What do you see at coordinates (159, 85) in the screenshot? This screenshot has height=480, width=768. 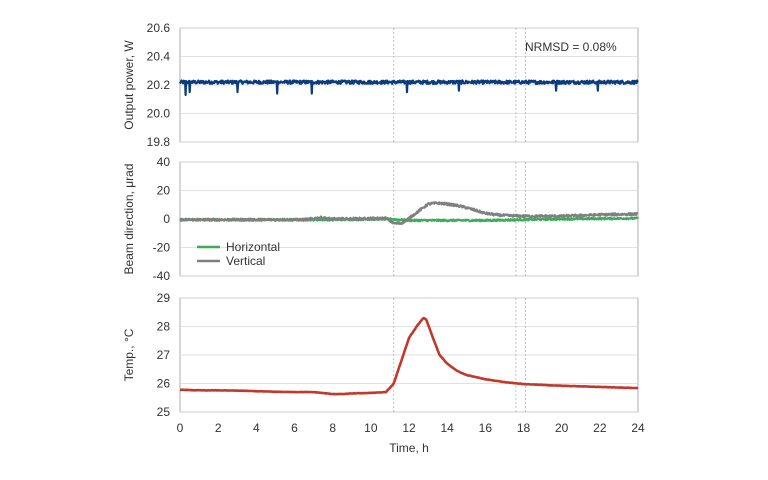 I see `y-tick-label: 20.2` at bounding box center [159, 85].